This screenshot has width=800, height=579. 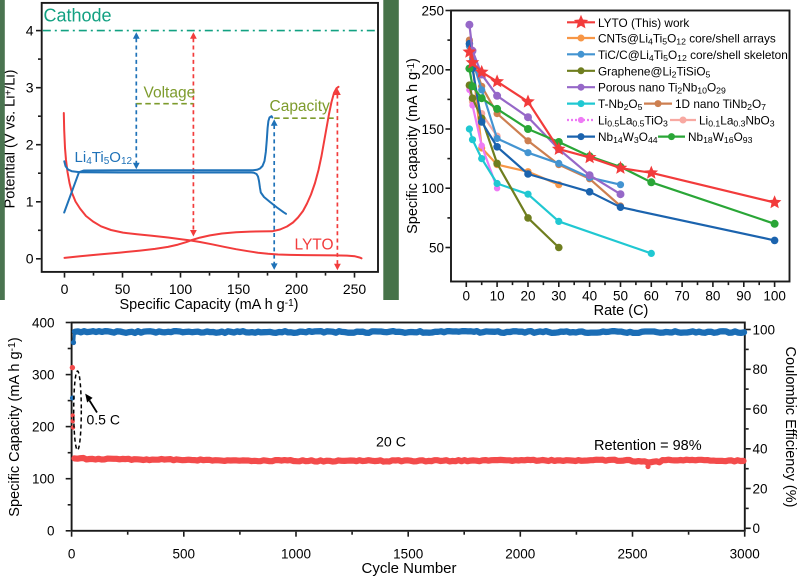 I want to click on svg-text: 300, so click(x=43, y=375).